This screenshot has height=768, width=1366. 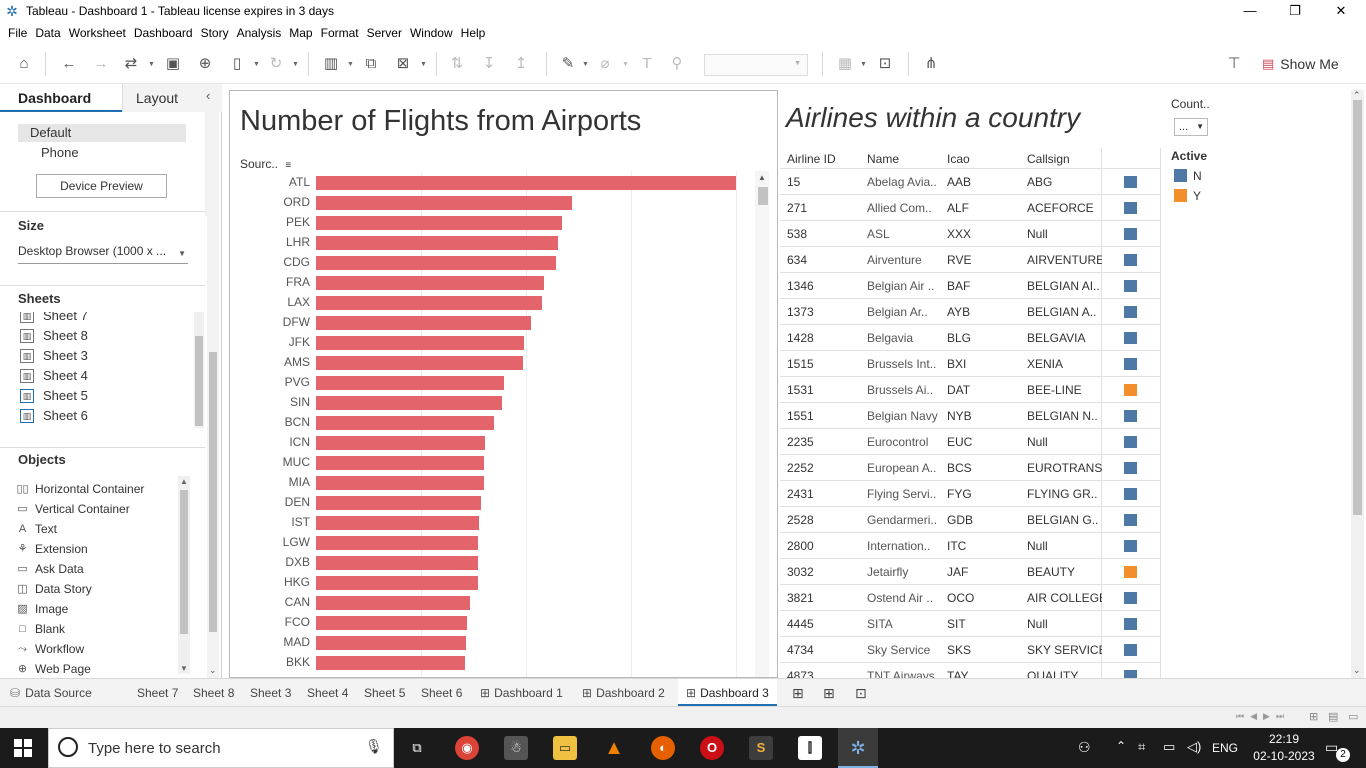 What do you see at coordinates (184, 668) in the screenshot?
I see `scroll-down-icon: ▼` at bounding box center [184, 668].